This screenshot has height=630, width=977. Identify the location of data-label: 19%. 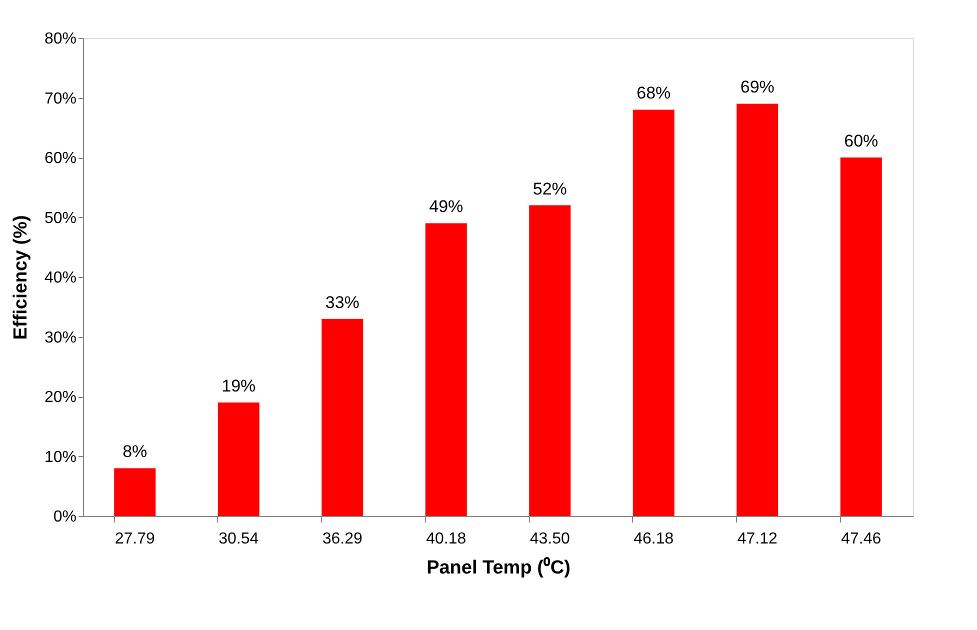
(239, 386).